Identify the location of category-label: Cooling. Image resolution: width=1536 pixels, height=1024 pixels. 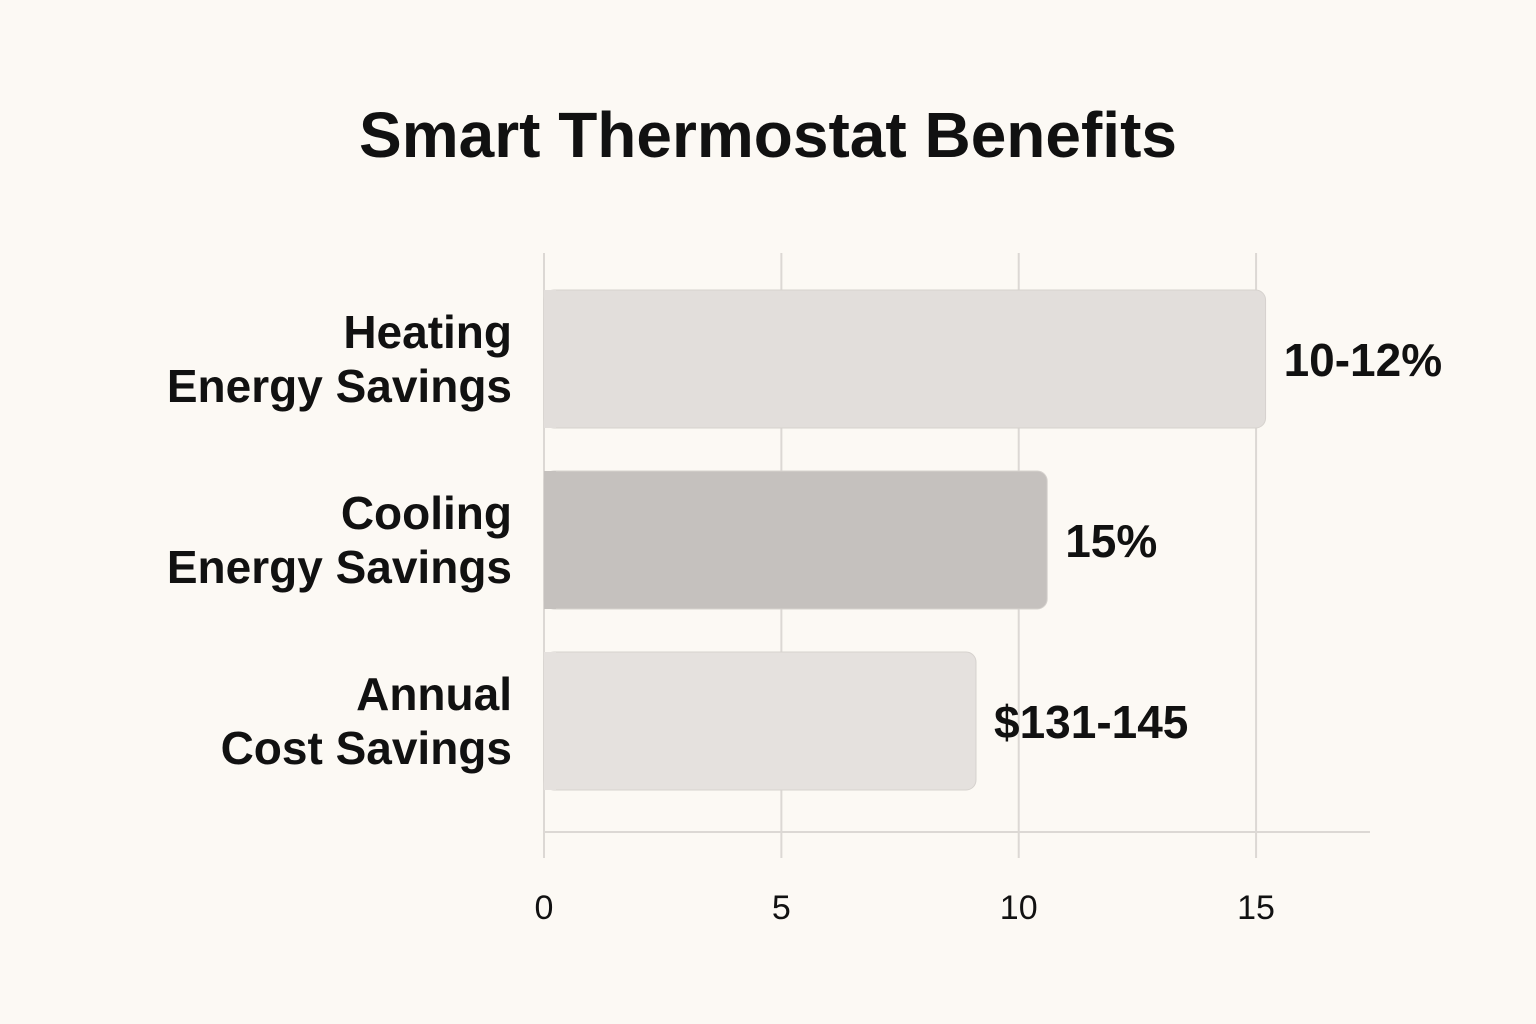
(426, 513).